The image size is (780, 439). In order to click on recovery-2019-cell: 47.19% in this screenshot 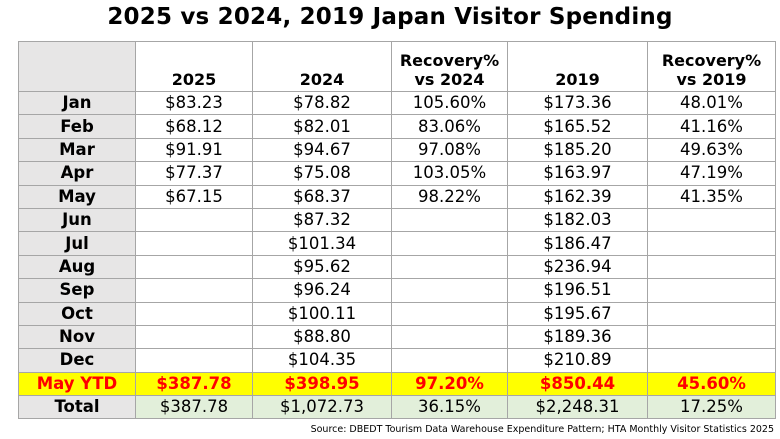, I will do `click(711, 173)`.